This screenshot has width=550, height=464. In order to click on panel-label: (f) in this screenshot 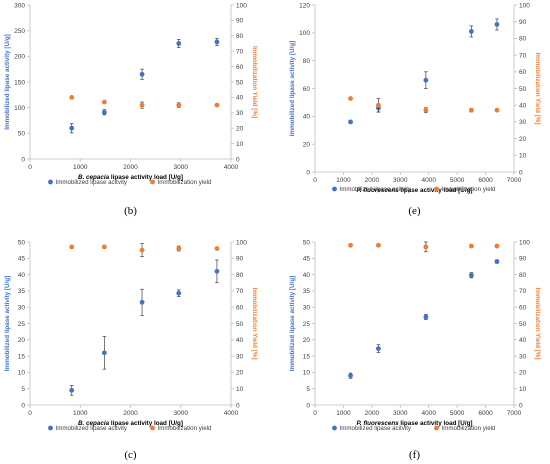, I will do `click(414, 455)`.